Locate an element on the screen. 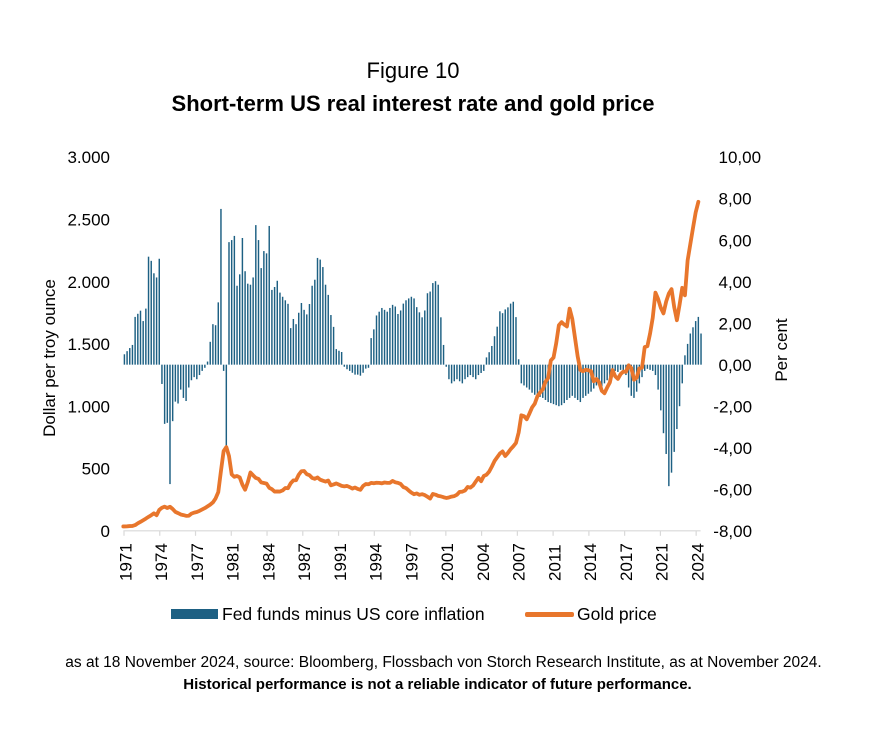  svg-text: 3.000 is located at coordinates (88, 157).